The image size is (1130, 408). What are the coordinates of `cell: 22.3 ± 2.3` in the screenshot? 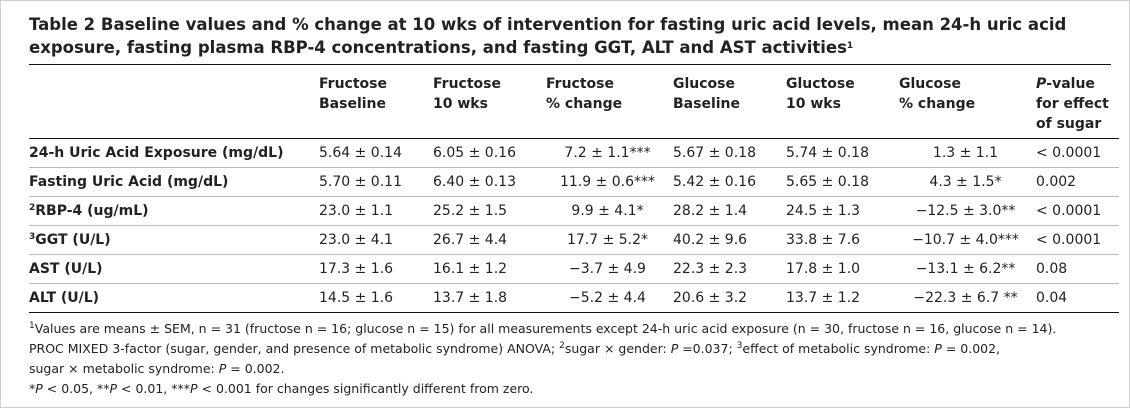 It's located at (729, 269).